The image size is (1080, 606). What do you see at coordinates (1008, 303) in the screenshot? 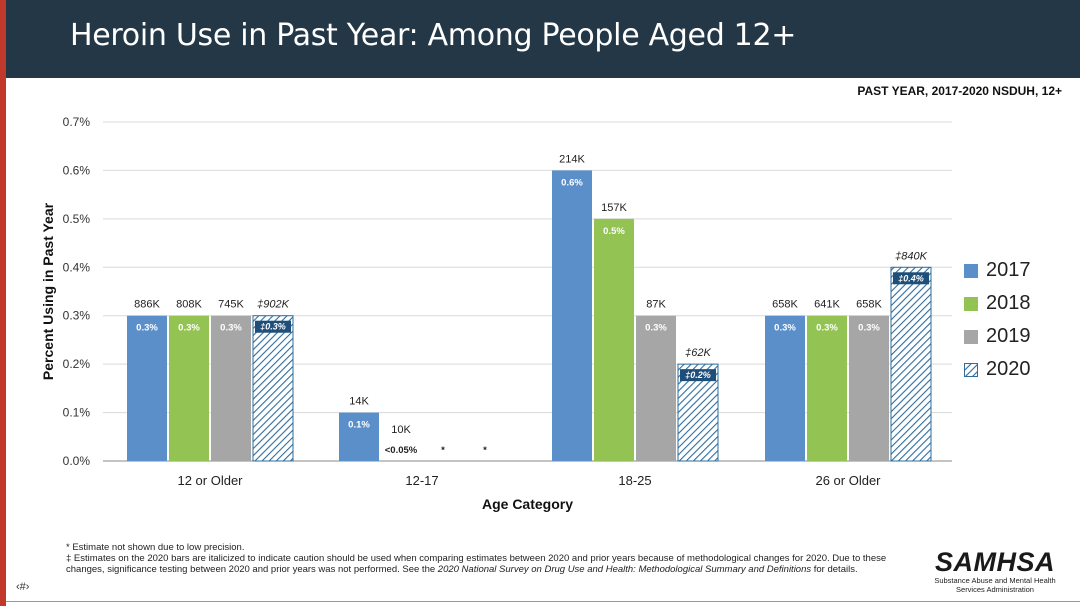
I see `legend-label-2018: 2018` at bounding box center [1008, 303].